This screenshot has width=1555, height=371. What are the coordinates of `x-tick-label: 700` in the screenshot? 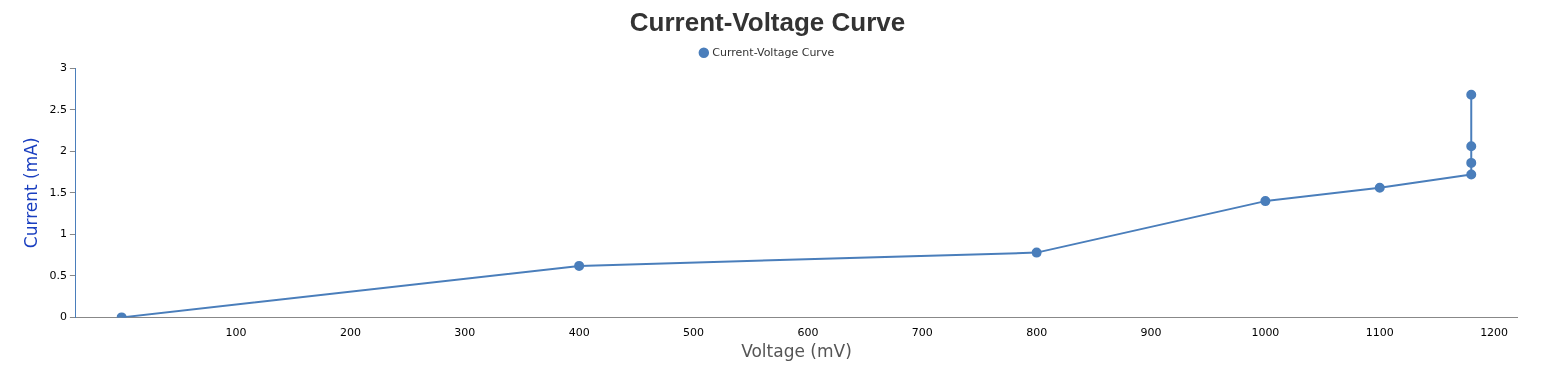 It's located at (922, 332).